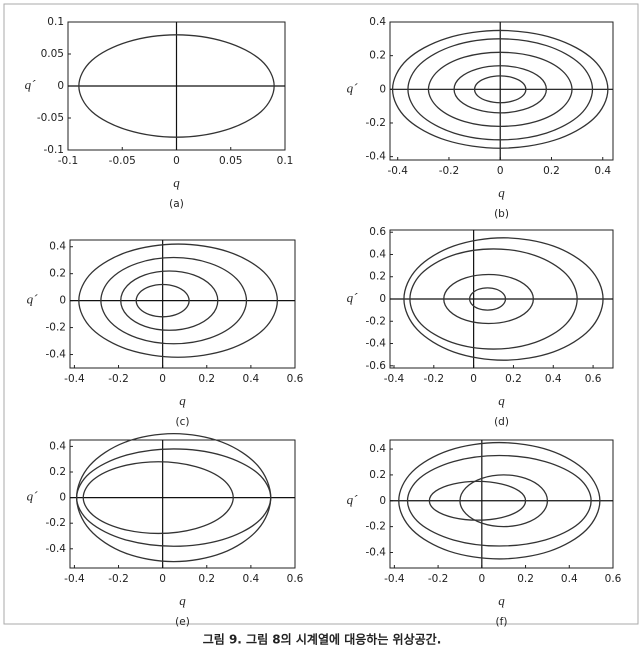 This screenshot has width=644, height=652. Describe the element at coordinates (230, 161) in the screenshot. I see `x-tick-label: 0.05` at that location.